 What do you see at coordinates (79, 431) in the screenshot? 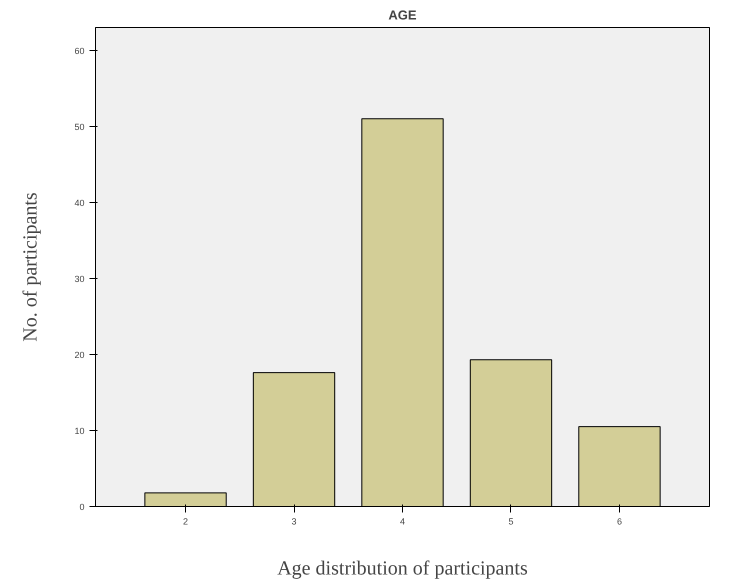
I see `y-tick-label: 10` at bounding box center [79, 431].